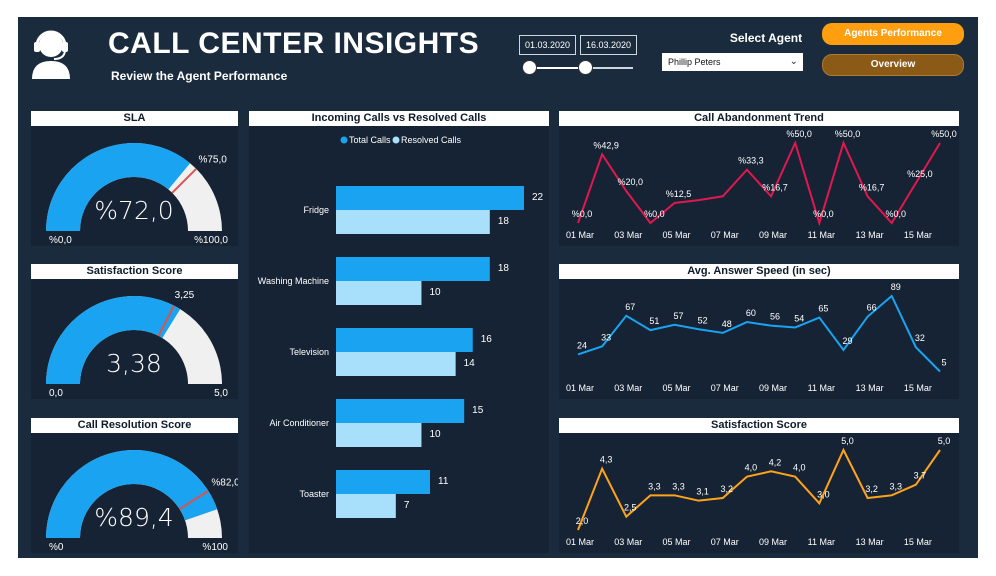 The image size is (996, 576). Describe the element at coordinates (918, 388) in the screenshot. I see `x-tick-label: 15 Mar` at that location.